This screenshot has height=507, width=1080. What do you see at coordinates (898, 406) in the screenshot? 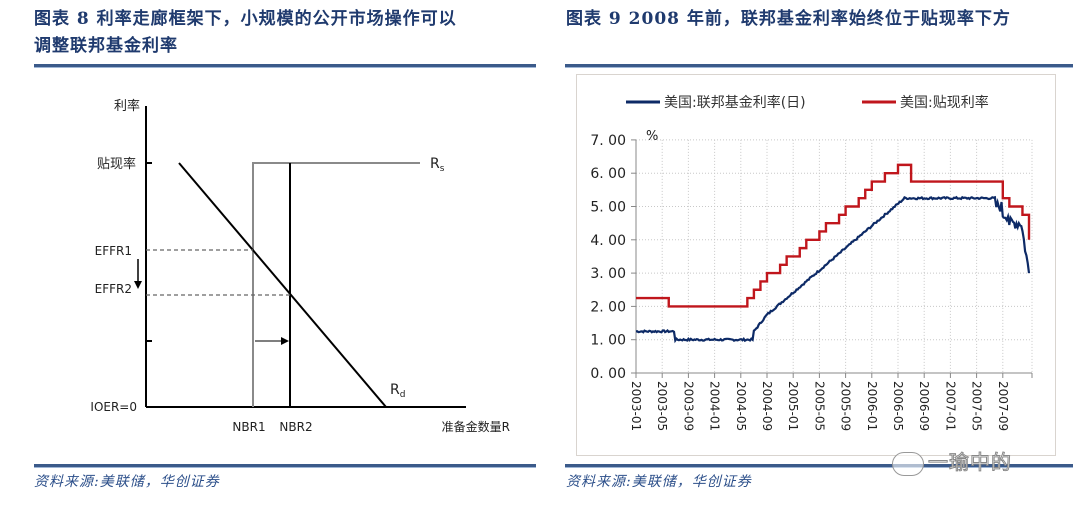
I see `svg-text: 2006-05` at bounding box center [898, 406].